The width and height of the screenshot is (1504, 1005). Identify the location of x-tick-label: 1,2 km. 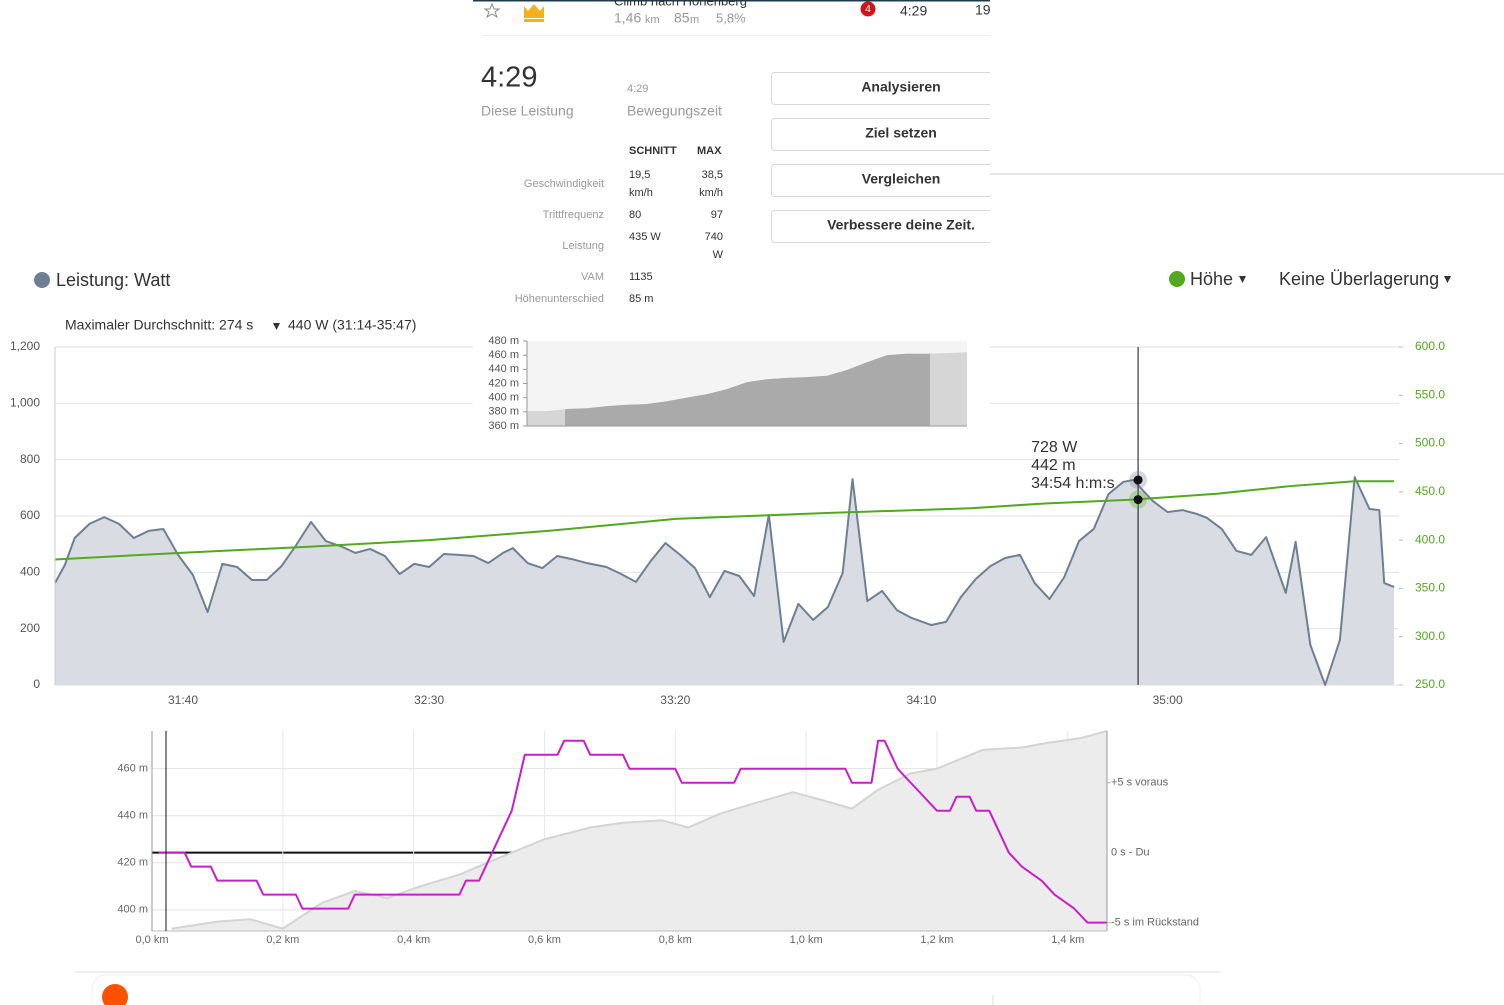
(936, 940).